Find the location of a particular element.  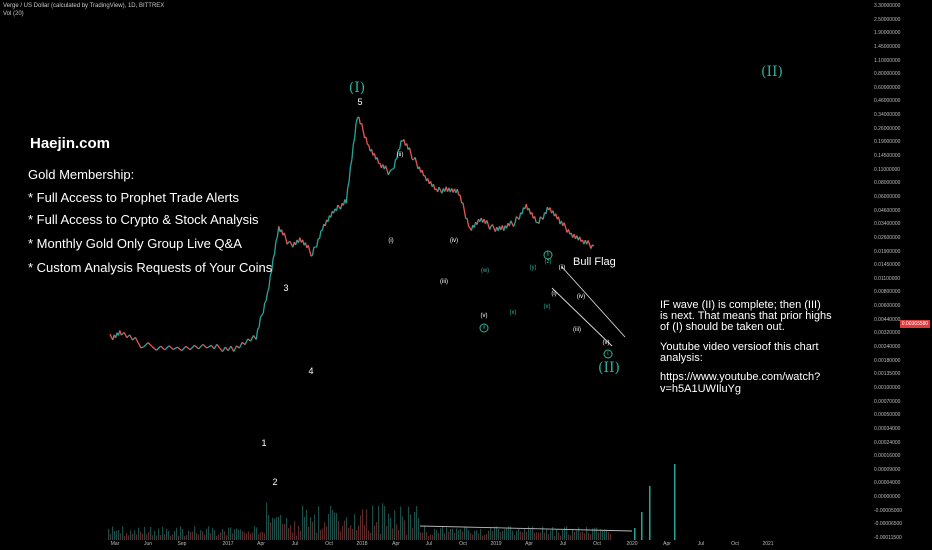

time-tick-label: Apr is located at coordinates (667, 544).